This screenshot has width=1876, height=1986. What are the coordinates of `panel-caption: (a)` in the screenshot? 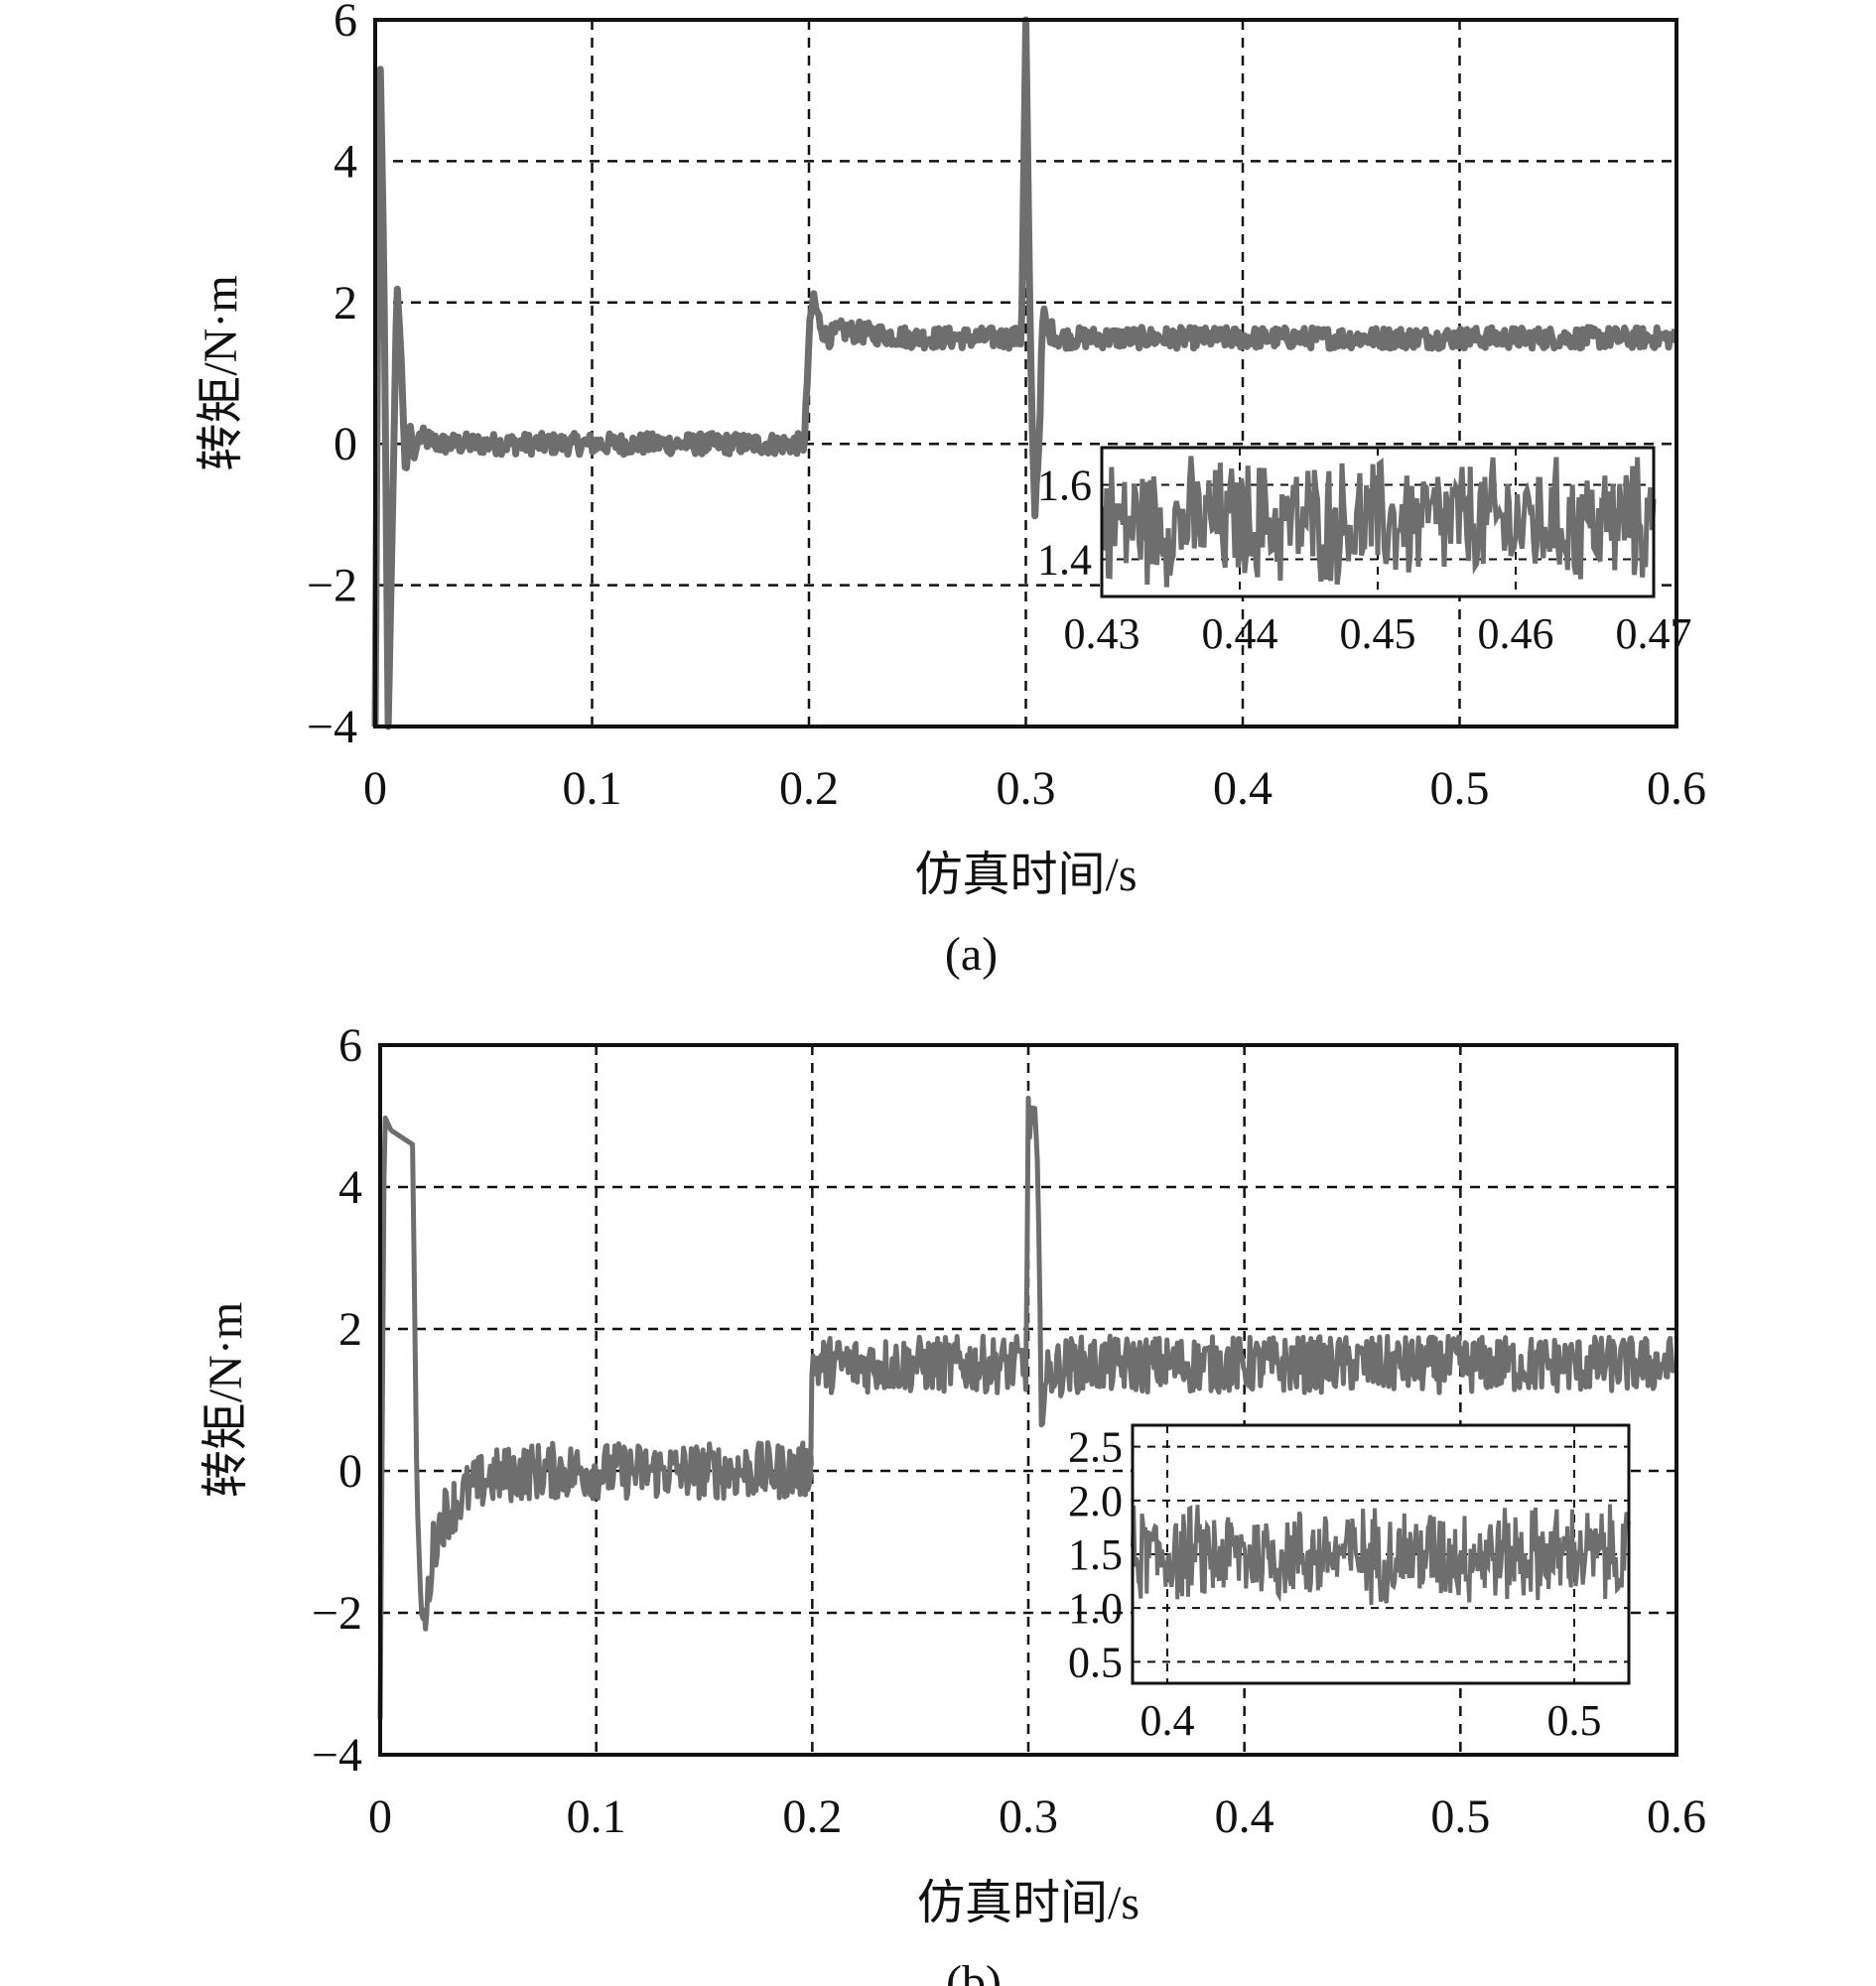 It's located at (971, 954).